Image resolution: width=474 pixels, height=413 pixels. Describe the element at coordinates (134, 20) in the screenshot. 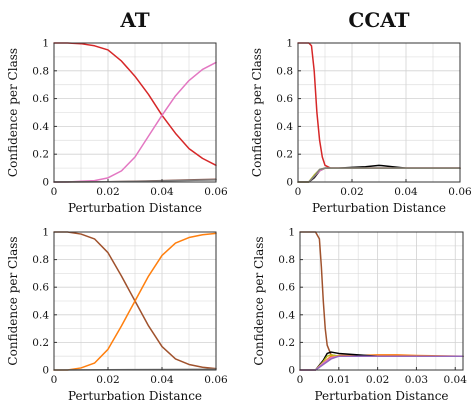

I see `chart-title: AT` at that location.